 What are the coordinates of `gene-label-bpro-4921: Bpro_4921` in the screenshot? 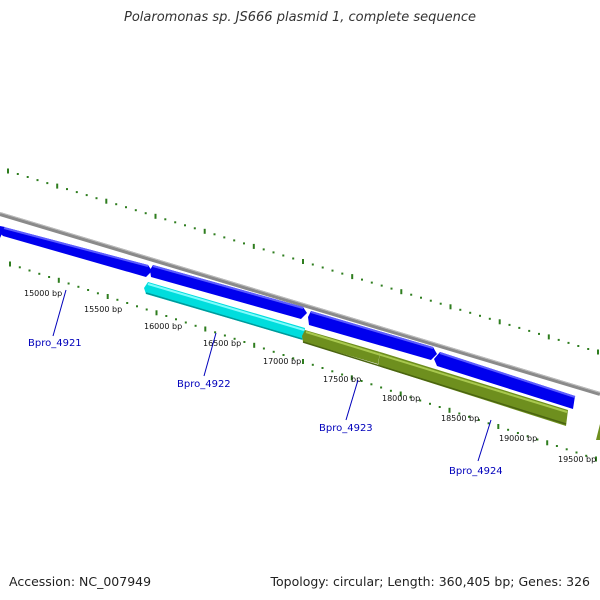 It's located at (55, 343).